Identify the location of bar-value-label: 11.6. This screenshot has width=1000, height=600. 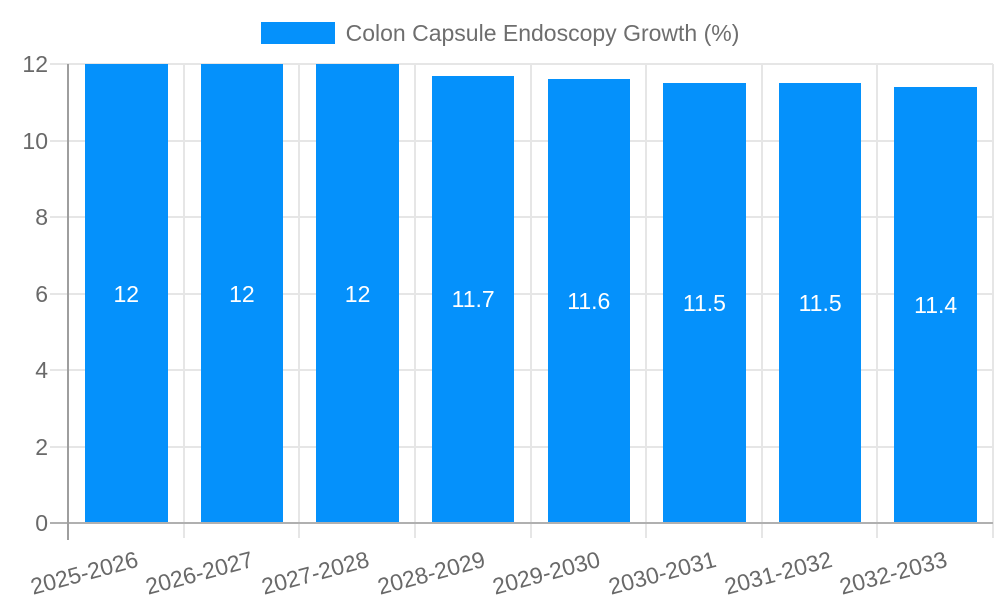
(589, 301).